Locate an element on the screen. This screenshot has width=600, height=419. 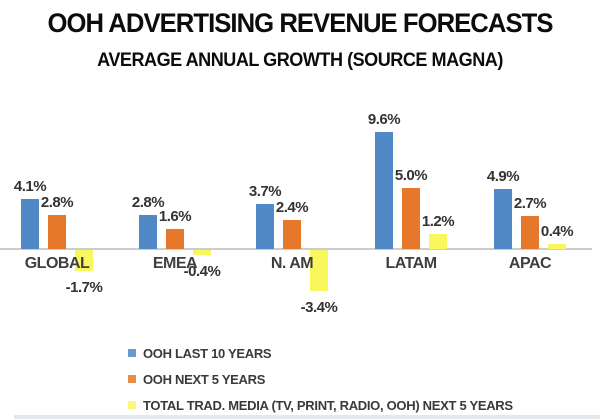
bar-emea-total-trad-media-tv-print-radio-ooh-next-5-years is located at coordinates (202, 252).